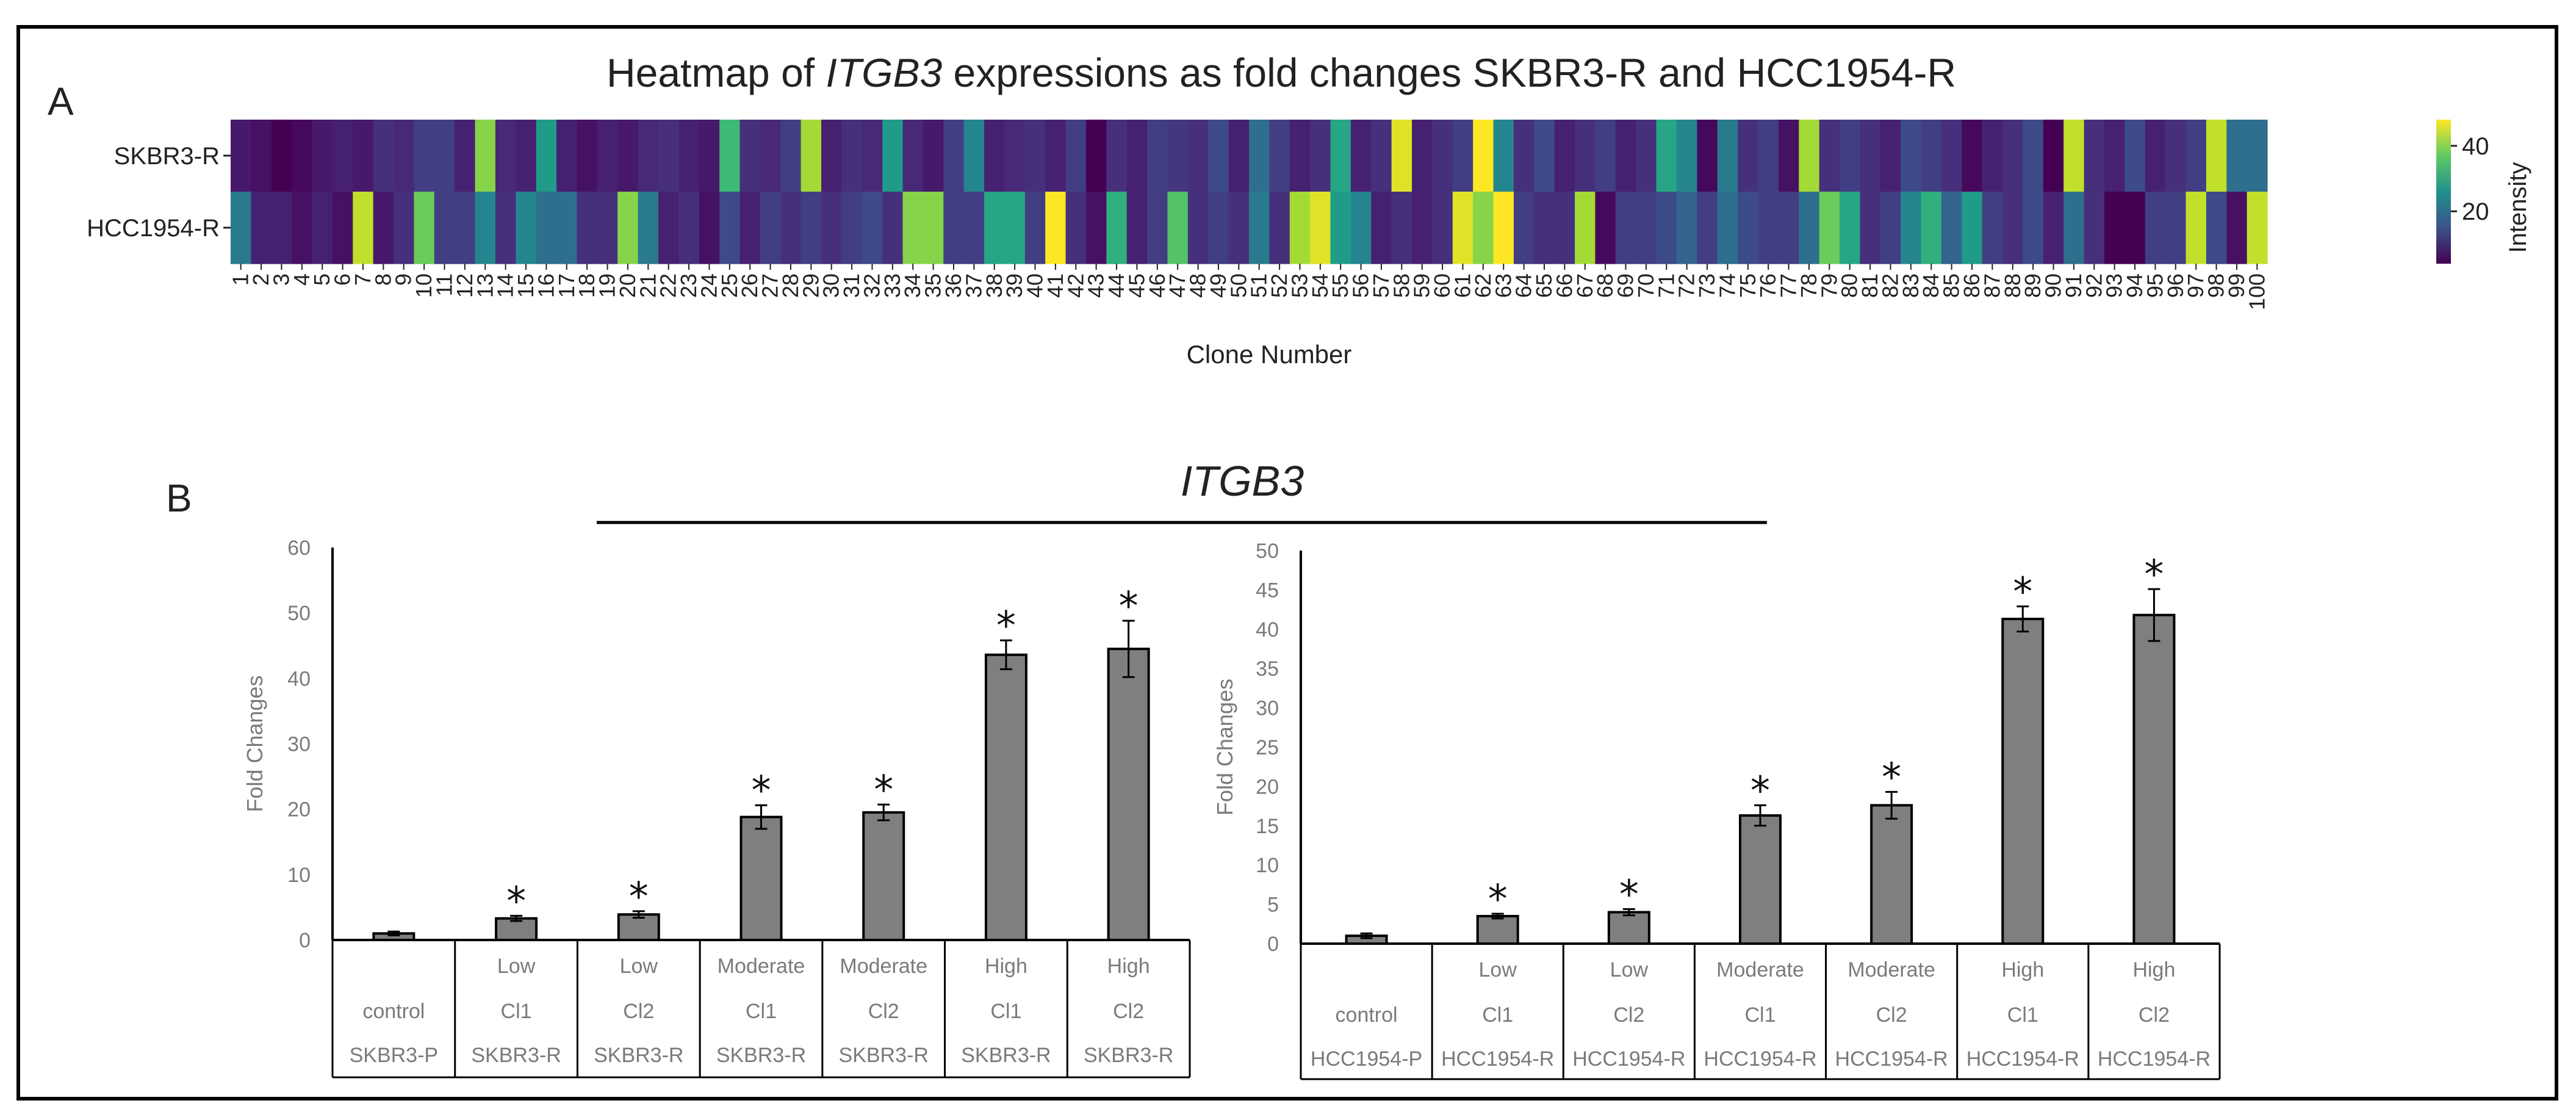  Describe the element at coordinates (586, 285) in the screenshot. I see `heatmap-x-tick-label: 18` at that location.